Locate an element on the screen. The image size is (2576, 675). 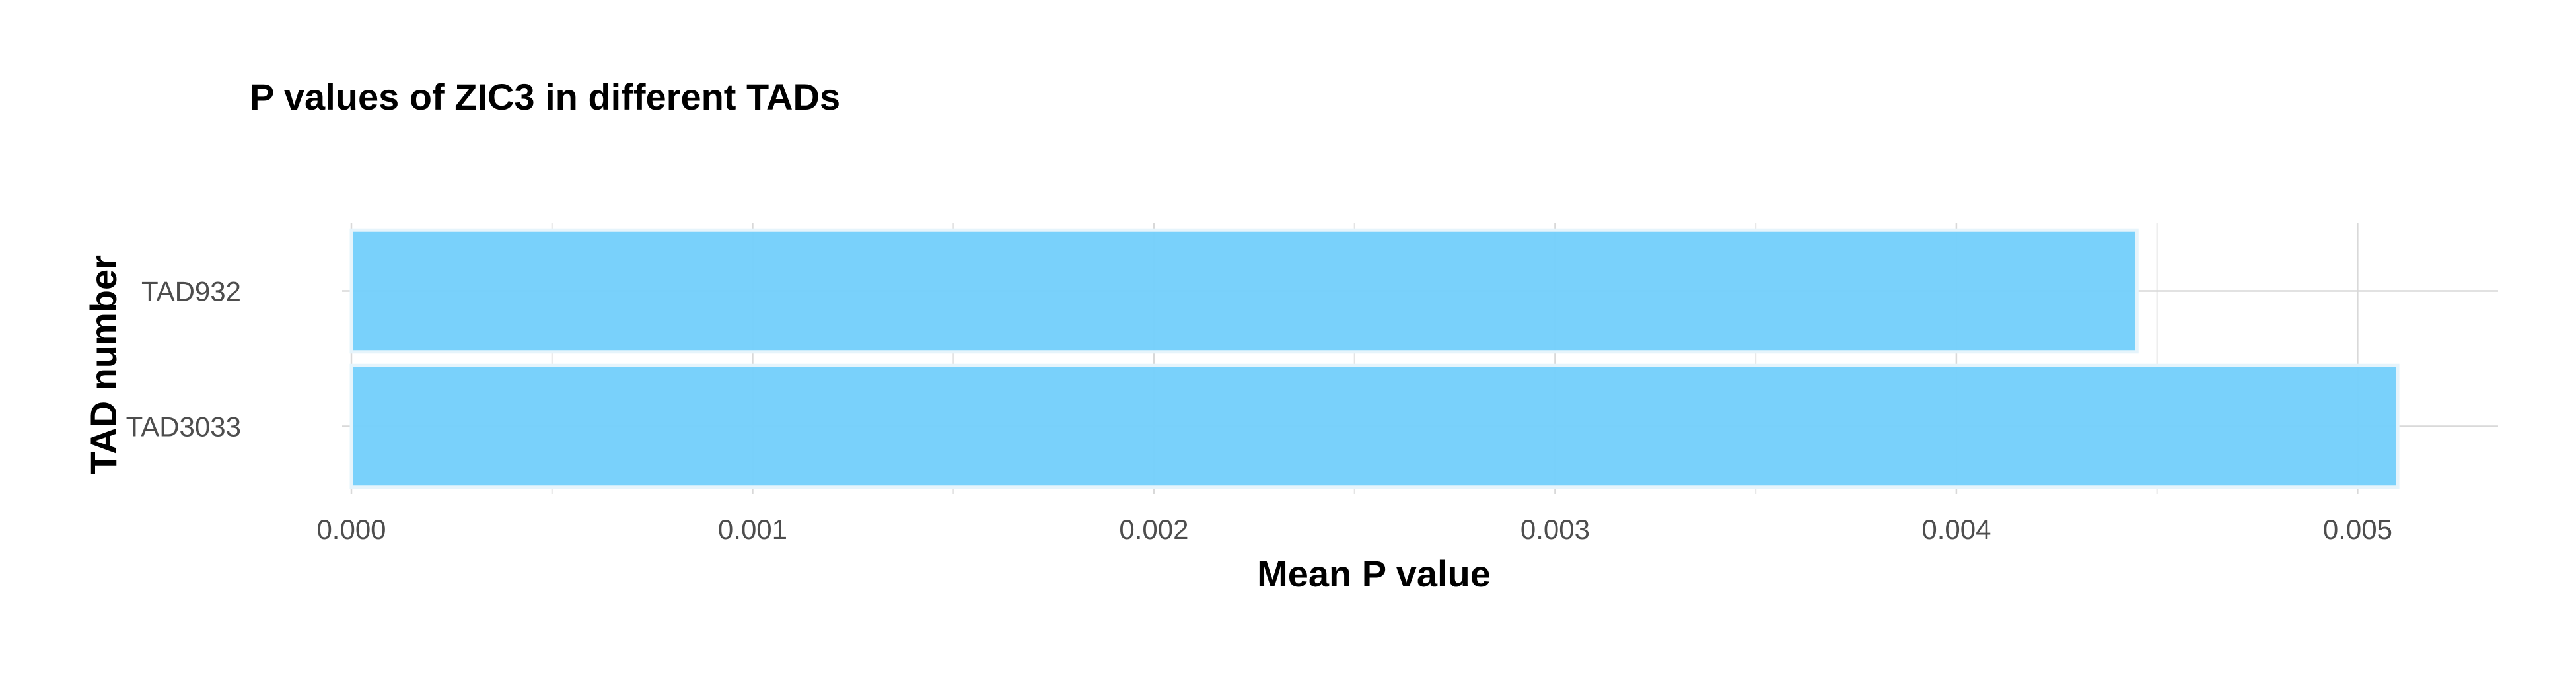
y-axis-tick-labels: TAD932 TAD3033 is located at coordinates (184, 359).